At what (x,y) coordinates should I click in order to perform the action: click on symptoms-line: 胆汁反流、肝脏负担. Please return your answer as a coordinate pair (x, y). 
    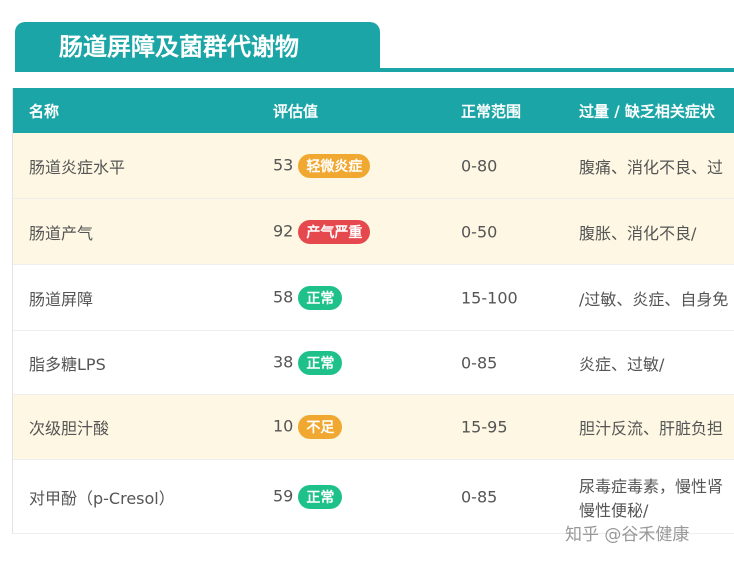
    Looking at the image, I should click on (651, 428).